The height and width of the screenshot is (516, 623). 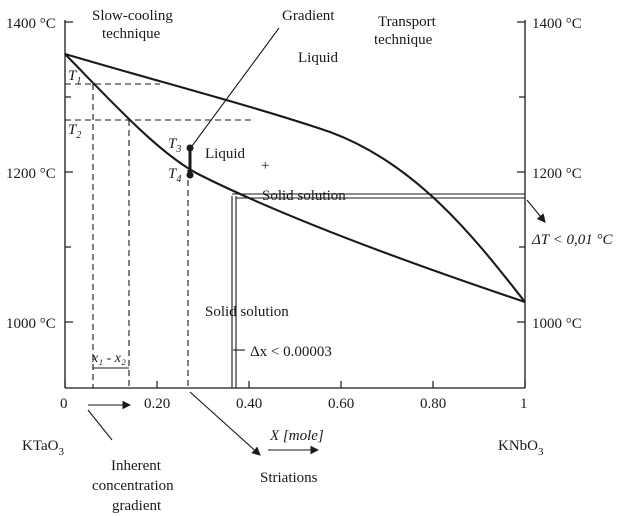 What do you see at coordinates (541, 452) in the screenshot?
I see `knbo3-sub: 3` at bounding box center [541, 452].